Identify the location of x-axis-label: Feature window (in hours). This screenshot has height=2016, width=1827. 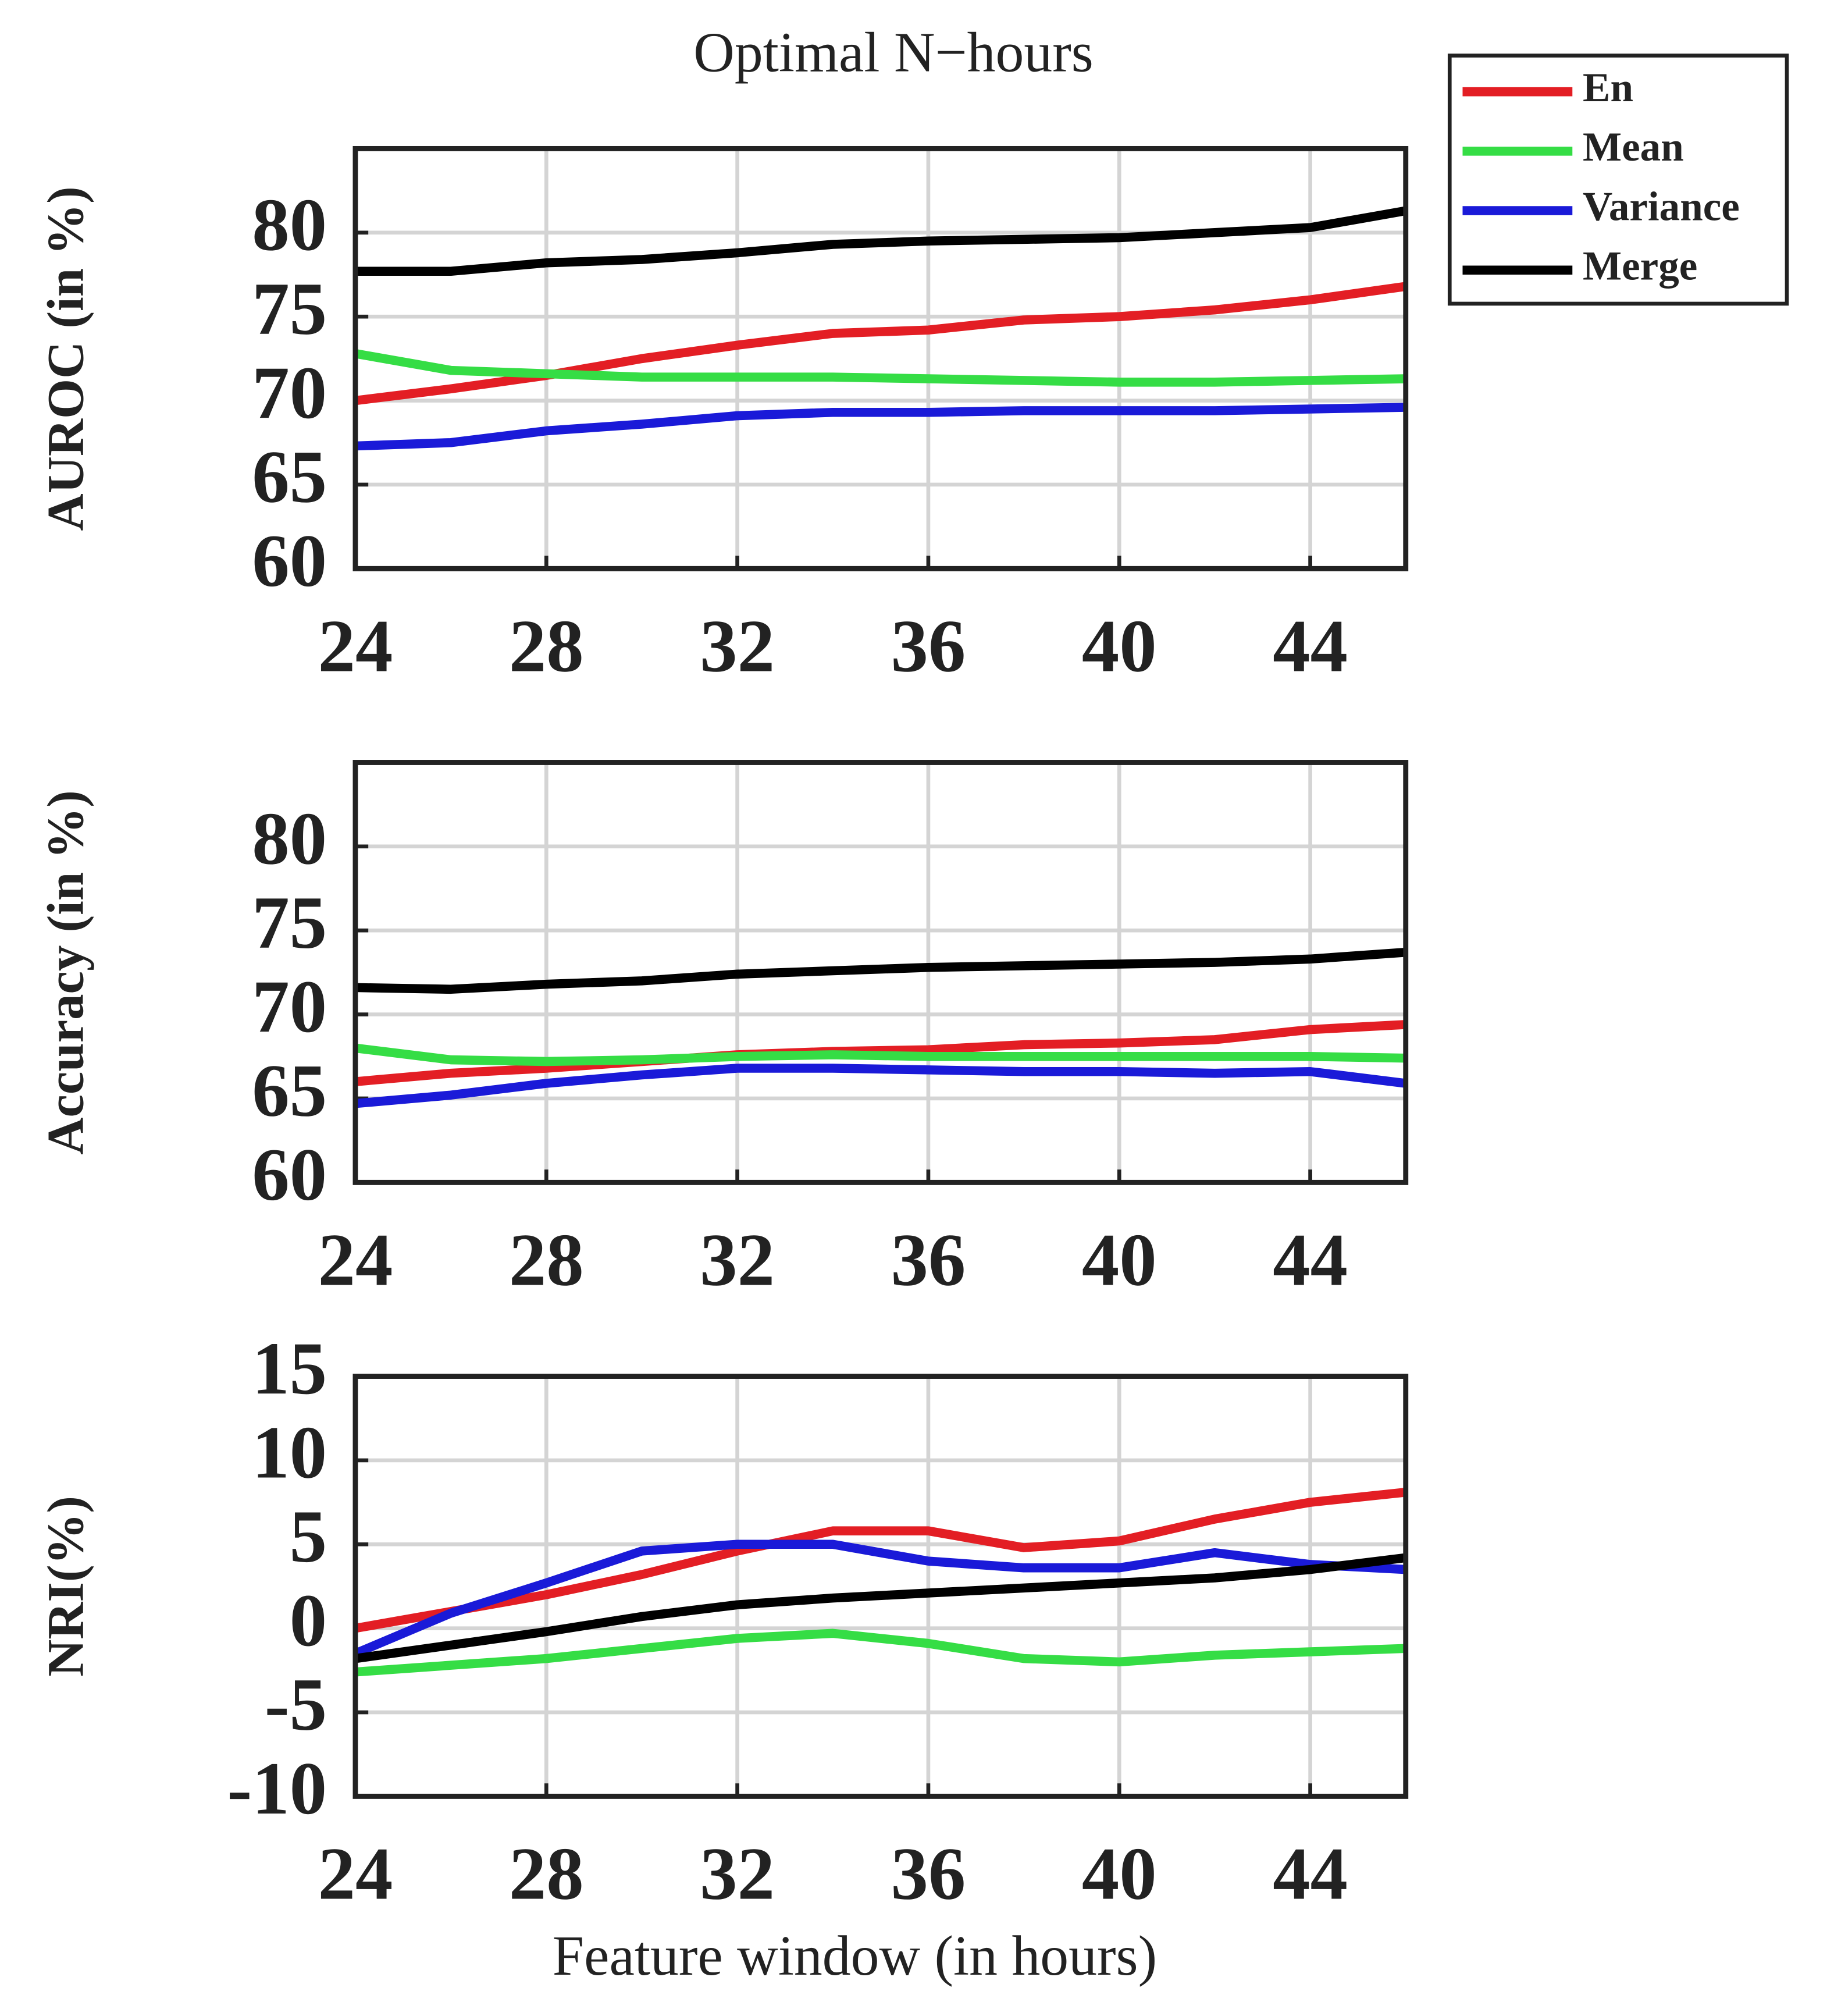
(855, 1956).